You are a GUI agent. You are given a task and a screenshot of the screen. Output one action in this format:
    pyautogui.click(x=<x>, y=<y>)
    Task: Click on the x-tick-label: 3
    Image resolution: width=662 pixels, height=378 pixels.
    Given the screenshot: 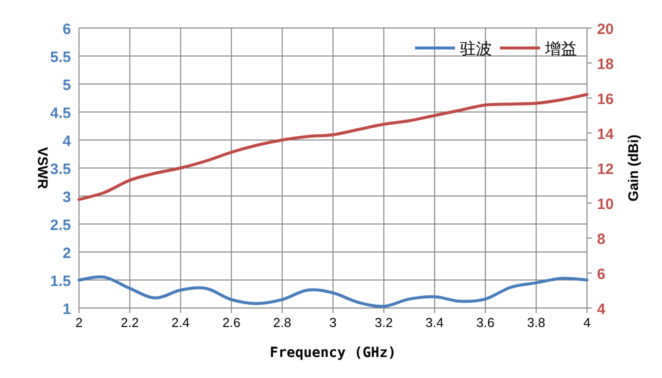 What is the action you would take?
    pyautogui.click(x=333, y=322)
    